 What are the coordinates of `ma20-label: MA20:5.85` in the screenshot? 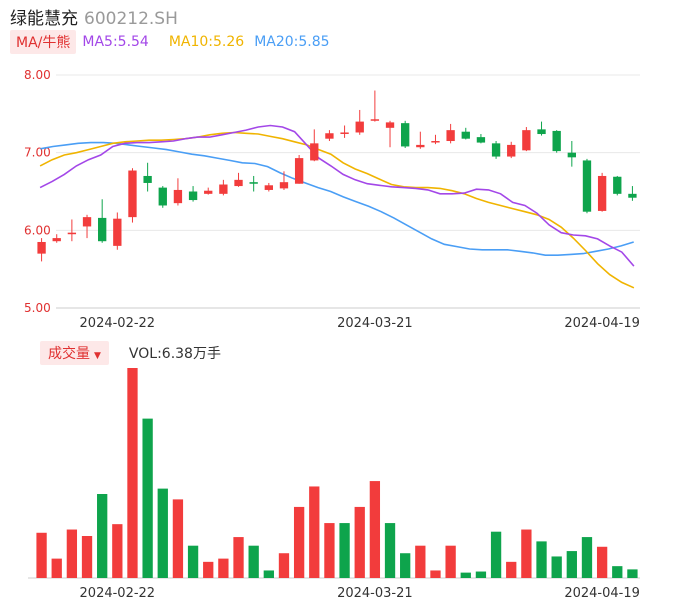 It's located at (292, 42).